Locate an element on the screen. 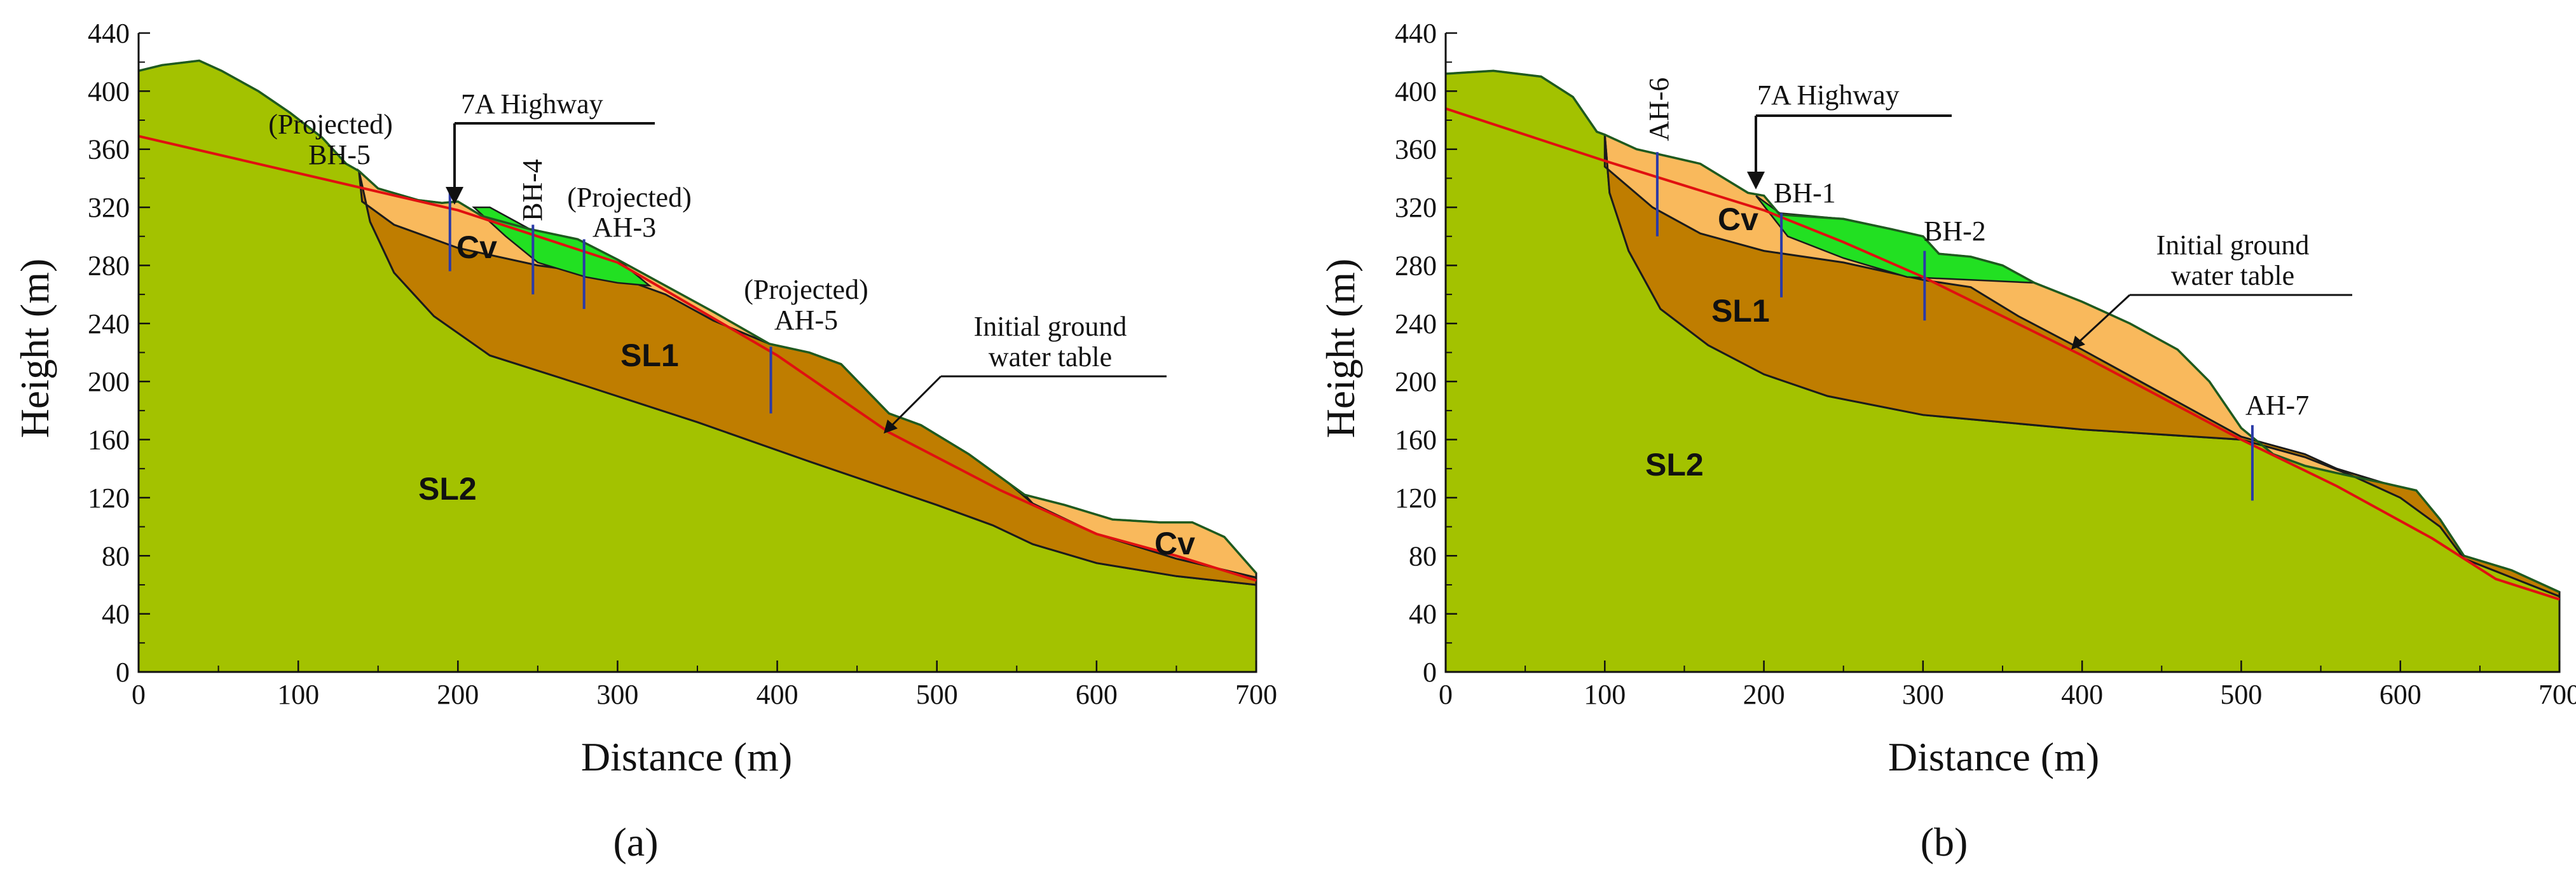 Image resolution: width=2576 pixels, height=883 pixels. panel-b-layer-sl1: SL1 is located at coordinates (1740, 311).